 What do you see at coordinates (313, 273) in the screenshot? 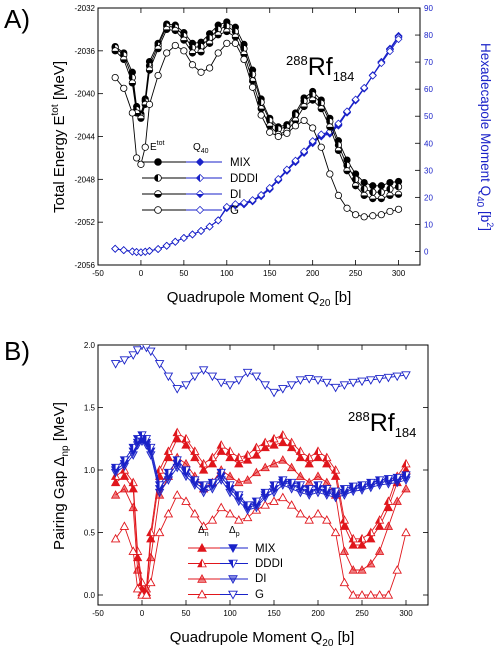
I see `x-tick-label: 200` at bounding box center [313, 273].